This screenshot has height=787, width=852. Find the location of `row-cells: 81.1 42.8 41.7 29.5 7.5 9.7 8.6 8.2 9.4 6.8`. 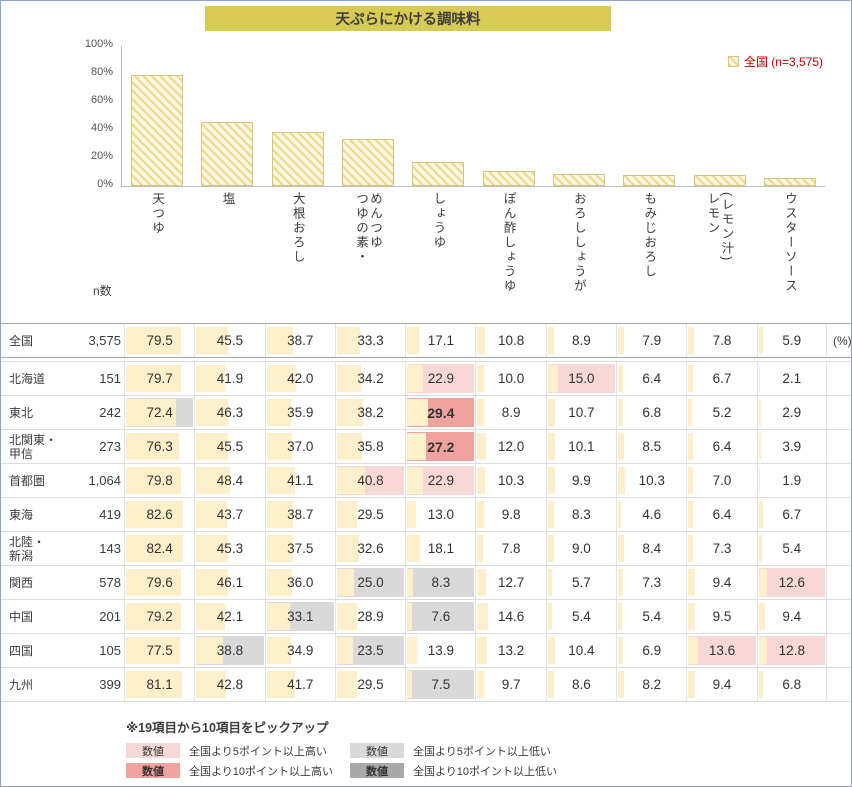

row-cells: 81.1 42.8 41.7 29.5 7.5 9.7 8.6 8.2 9.4 6.8 is located at coordinates (475, 684).